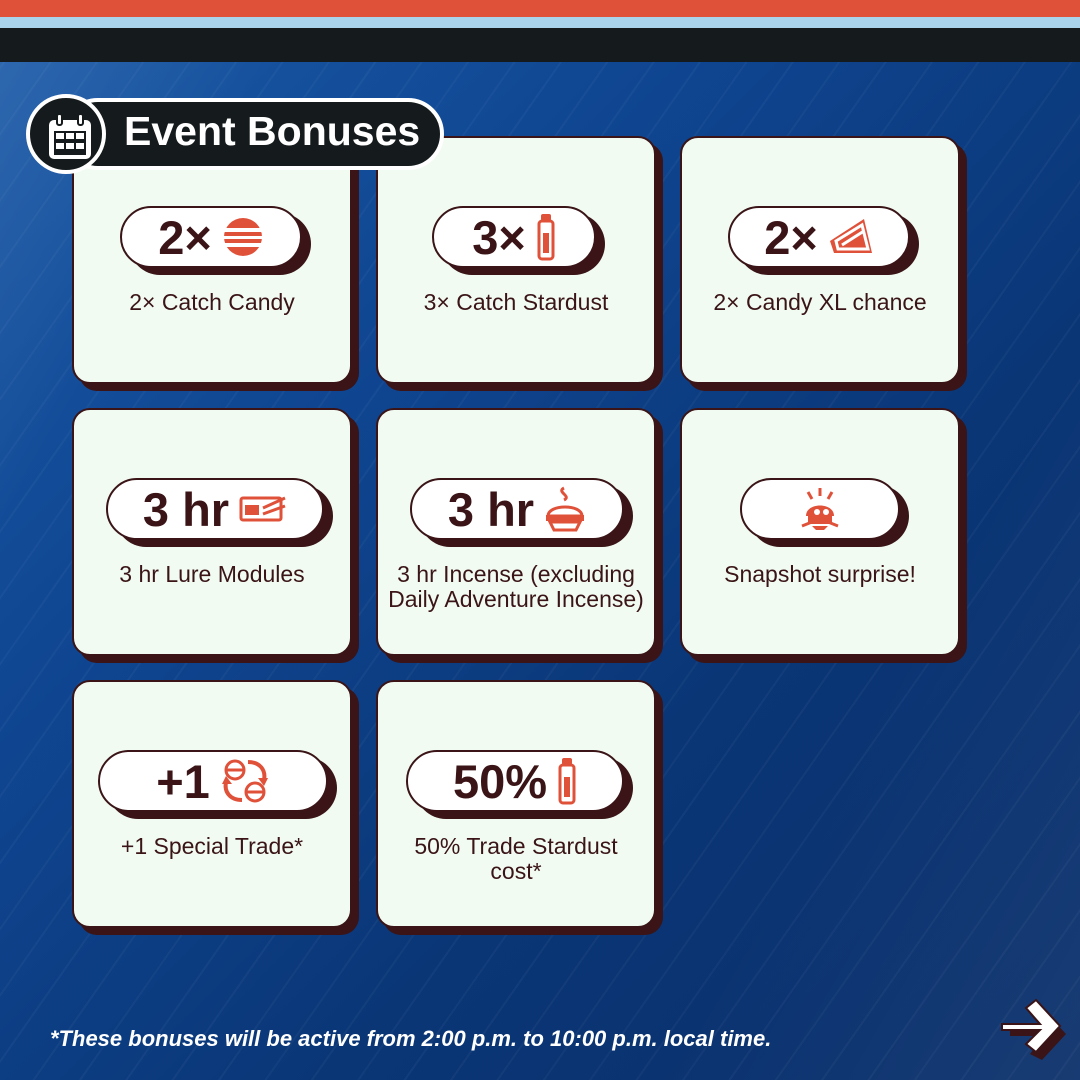 This screenshot has width=1080, height=1080. I want to click on bonus-label: Snapshot surprise!, so click(820, 574).